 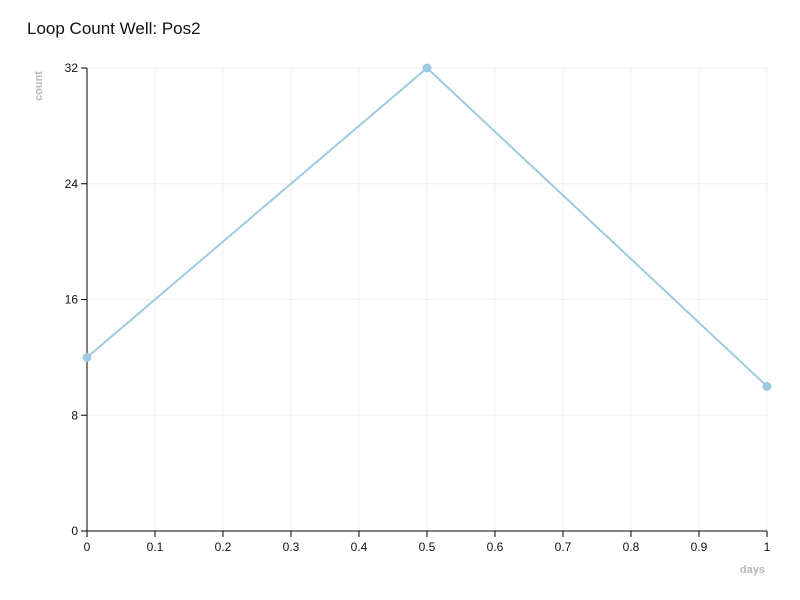 I want to click on x-tick-label: 0.8, so click(x=631, y=547).